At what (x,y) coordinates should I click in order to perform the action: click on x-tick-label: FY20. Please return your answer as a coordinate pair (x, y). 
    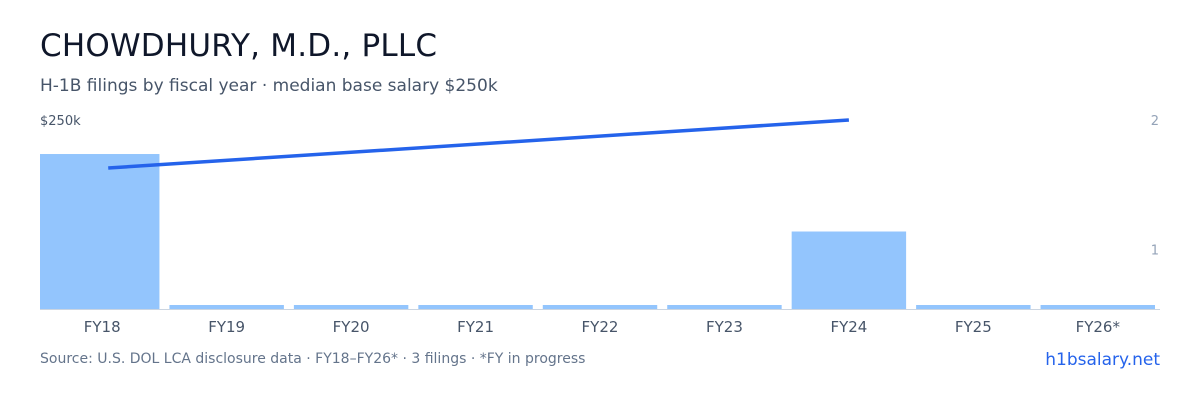
    Looking at the image, I should click on (351, 327).